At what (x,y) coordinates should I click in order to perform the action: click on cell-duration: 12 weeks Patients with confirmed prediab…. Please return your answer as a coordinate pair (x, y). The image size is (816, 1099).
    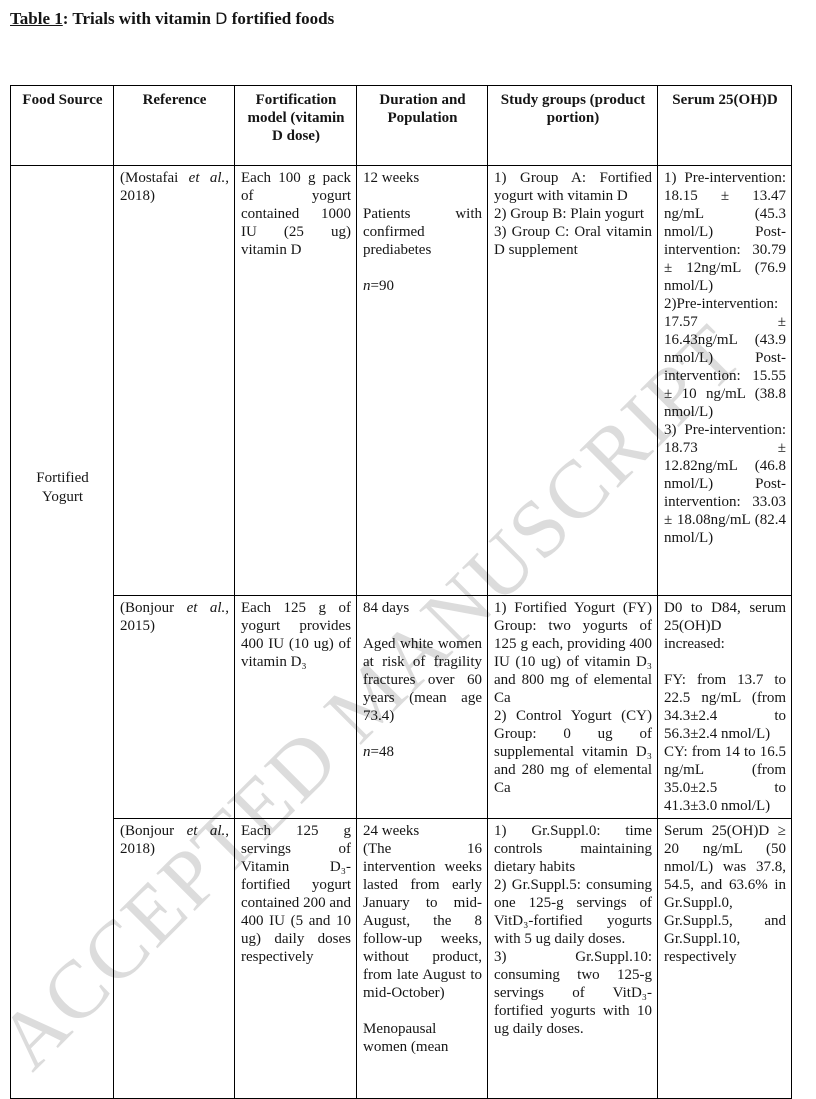
    Looking at the image, I should click on (422, 380).